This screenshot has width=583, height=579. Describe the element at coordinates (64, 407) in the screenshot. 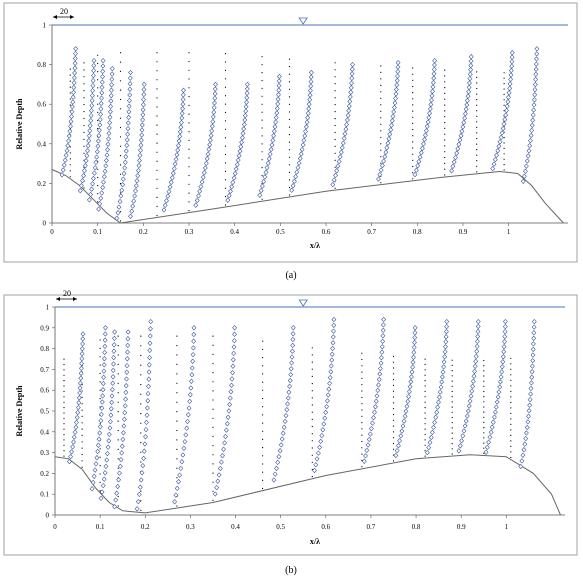

I see `panel-b-station-dots` at that location.